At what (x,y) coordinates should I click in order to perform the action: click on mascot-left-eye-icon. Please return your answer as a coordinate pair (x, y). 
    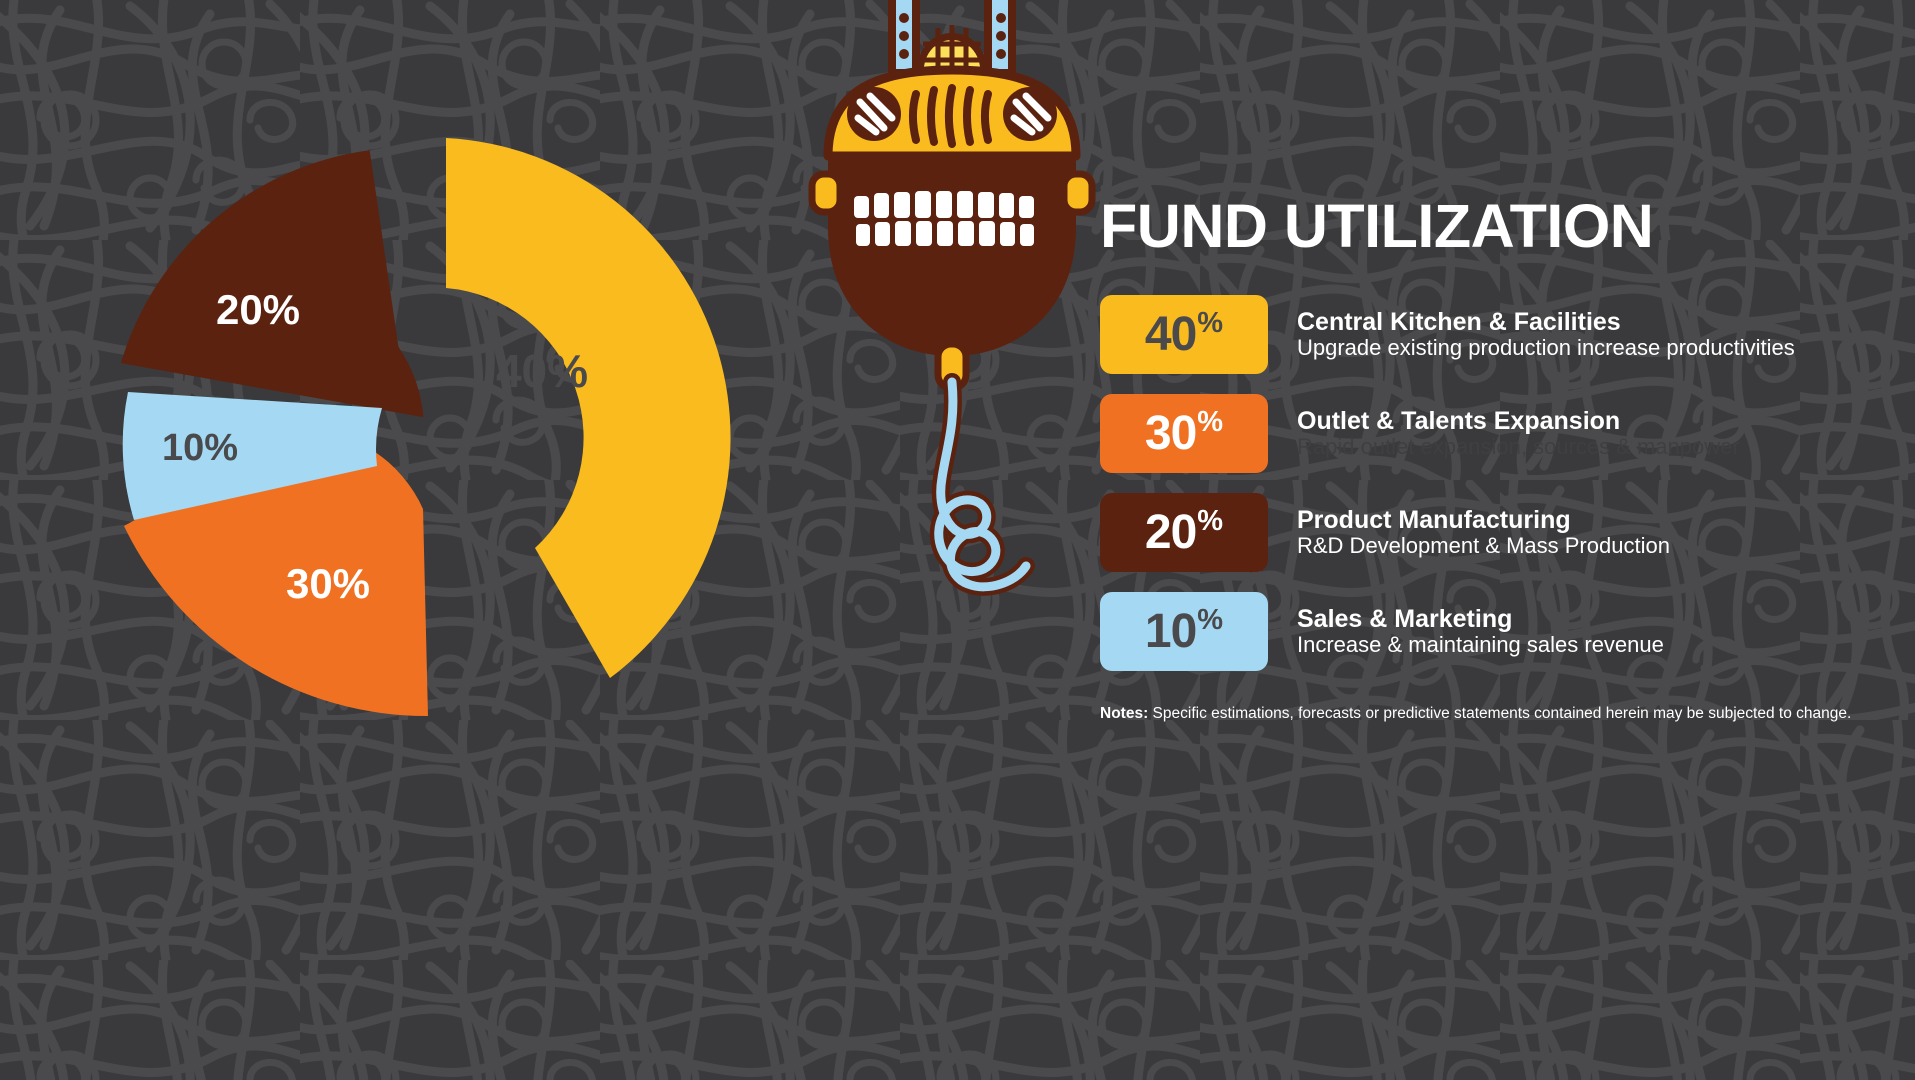
    Looking at the image, I should click on (874, 114).